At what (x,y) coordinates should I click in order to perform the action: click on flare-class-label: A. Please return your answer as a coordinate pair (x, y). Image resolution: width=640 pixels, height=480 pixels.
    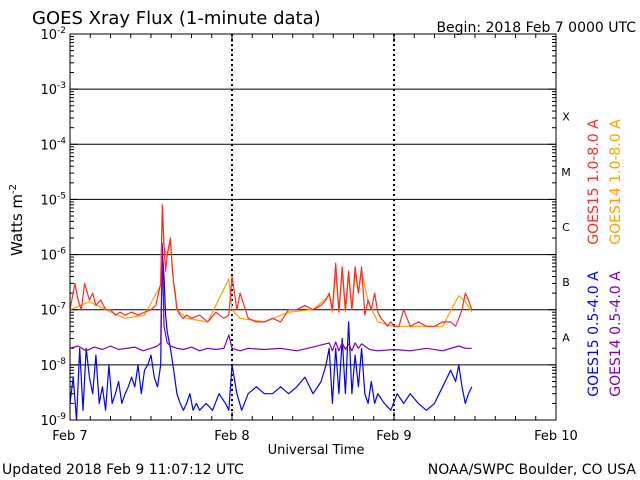
    Looking at the image, I should click on (566, 337).